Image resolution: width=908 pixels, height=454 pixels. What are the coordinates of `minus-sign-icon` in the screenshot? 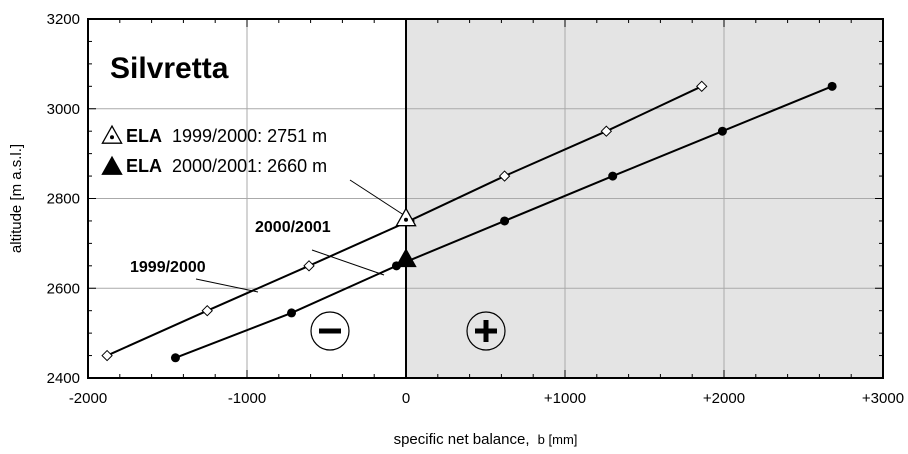 It's located at (330, 331).